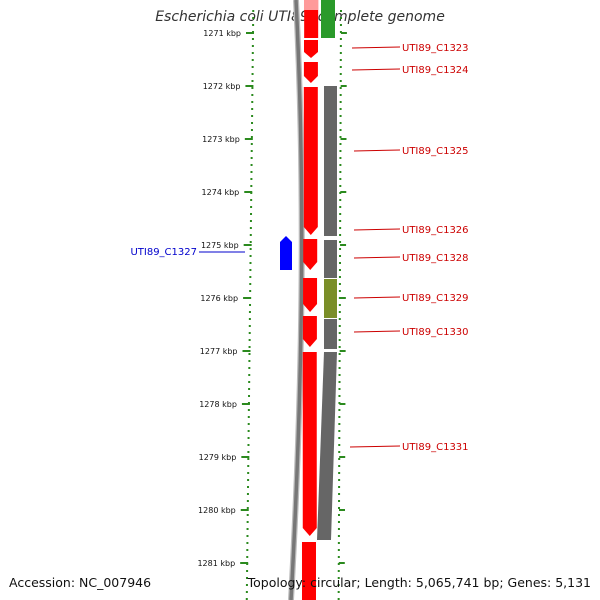  What do you see at coordinates (221, 139) in the screenshot?
I see `ruler-tick-label: 1273 kbp` at bounding box center [221, 139].